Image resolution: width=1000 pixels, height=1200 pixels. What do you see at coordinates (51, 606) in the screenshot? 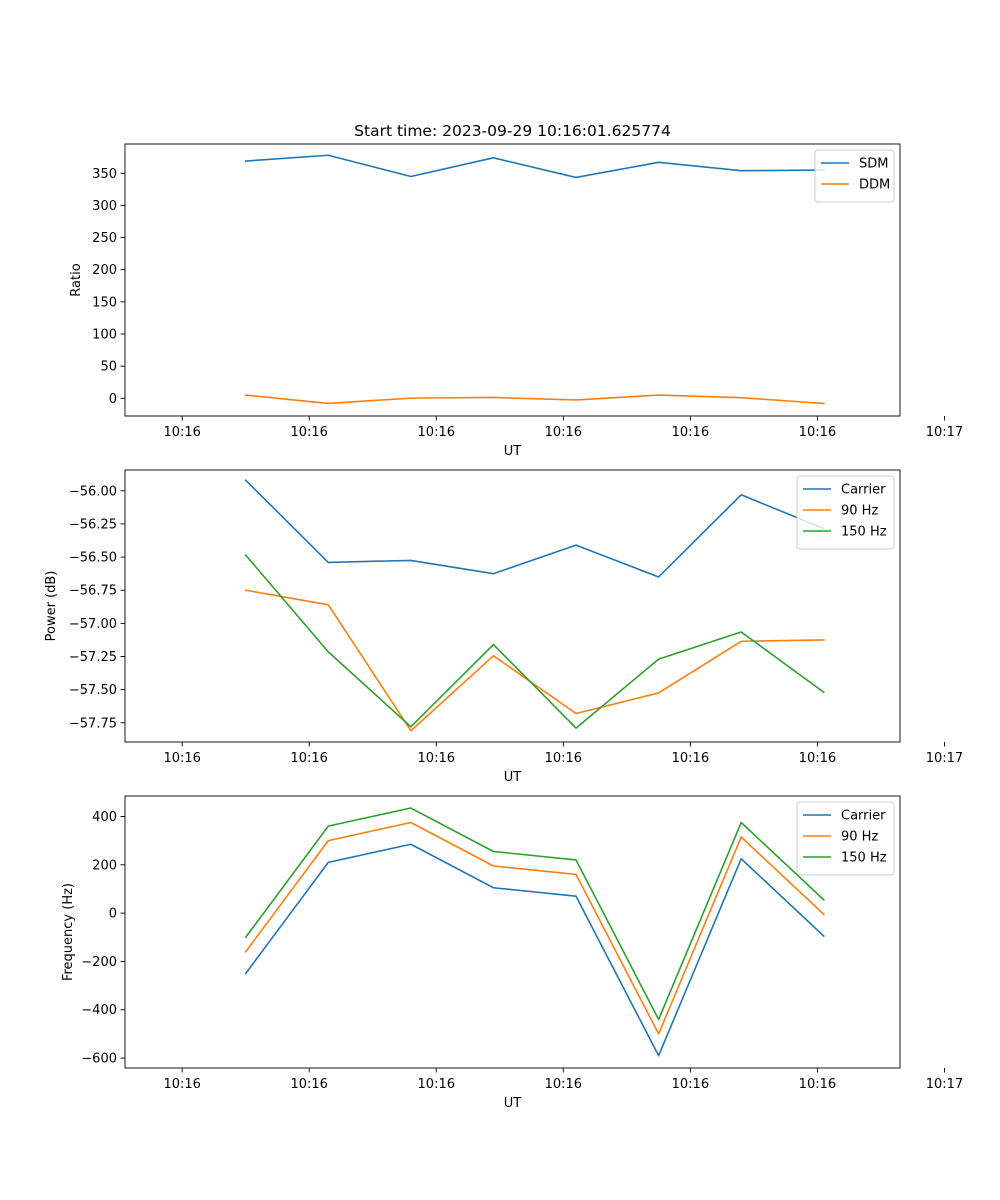
I see `y-axis-label: Power (dB)` at bounding box center [51, 606].